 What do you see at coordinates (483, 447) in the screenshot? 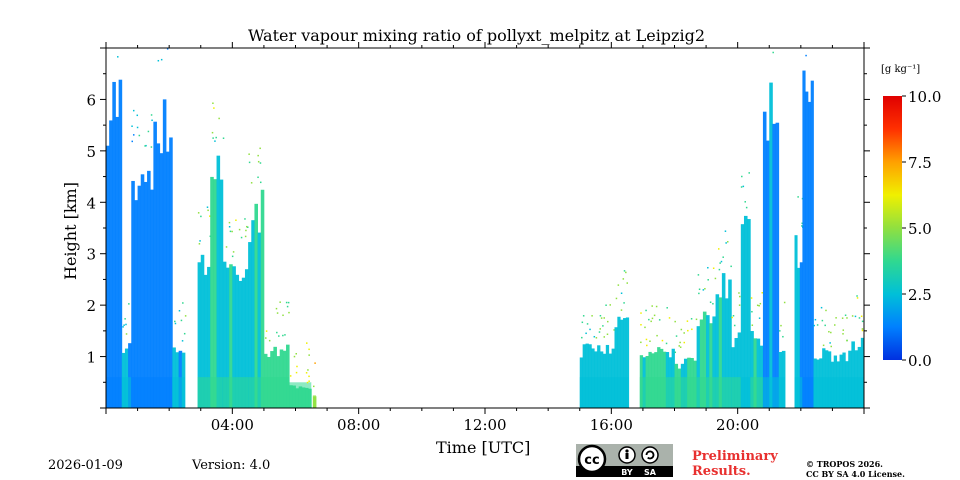
I see `x-axis-label: Time [UTC]` at bounding box center [483, 447].